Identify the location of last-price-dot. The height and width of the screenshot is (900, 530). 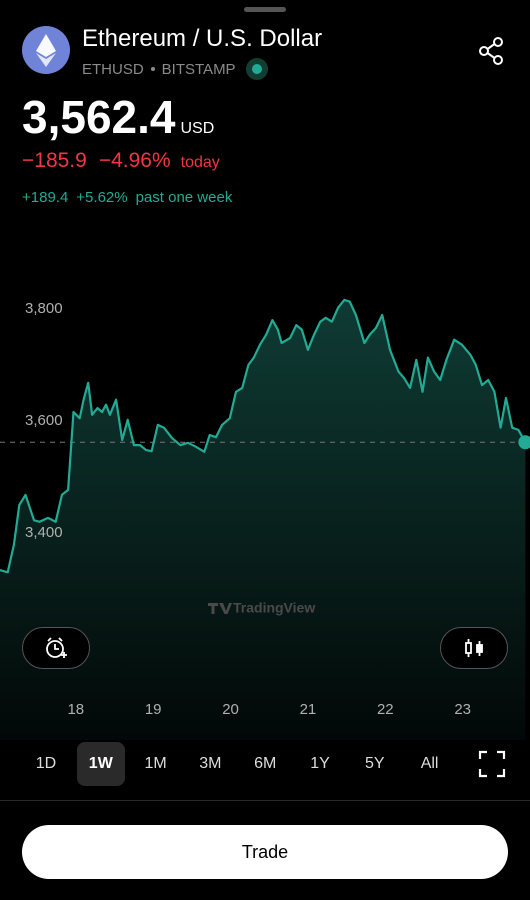
(524, 442).